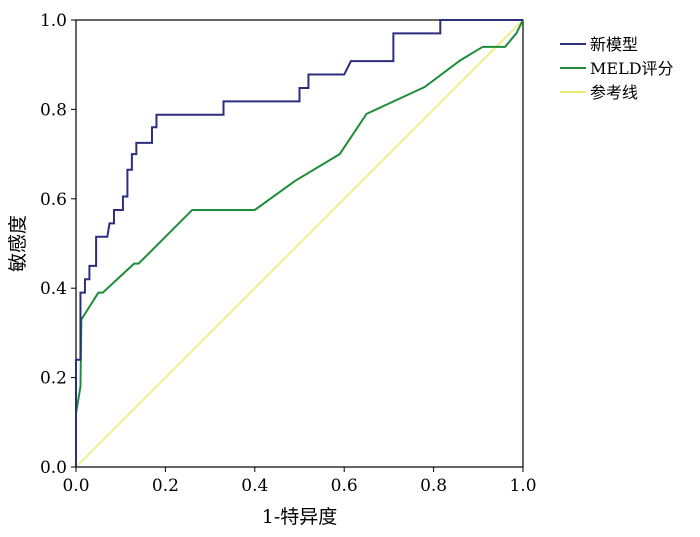  What do you see at coordinates (614, 44) in the screenshot?
I see `legend-label: 新模型` at bounding box center [614, 44].